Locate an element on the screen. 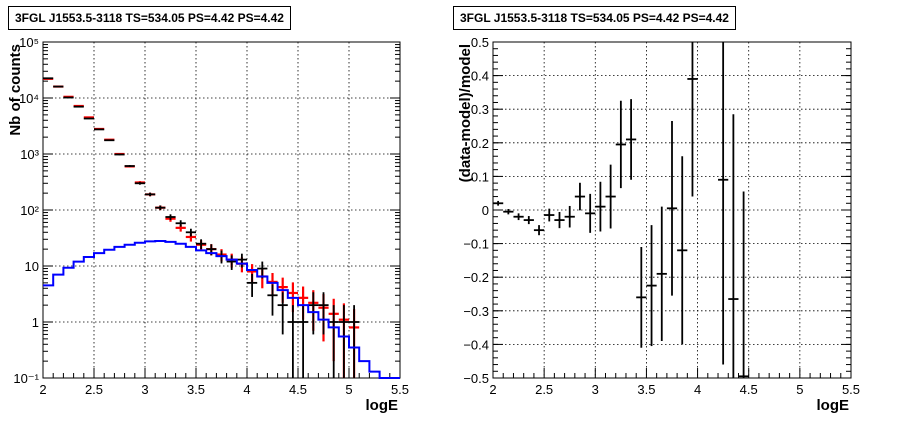 This screenshot has height=421, width=898. chart2-x-axis-label: logE is located at coordinates (833, 405).